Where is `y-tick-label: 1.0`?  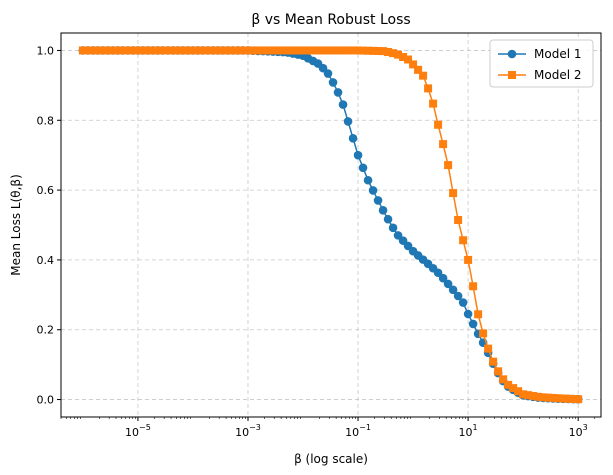
y-tick-label: 1.0 is located at coordinates (46, 50).